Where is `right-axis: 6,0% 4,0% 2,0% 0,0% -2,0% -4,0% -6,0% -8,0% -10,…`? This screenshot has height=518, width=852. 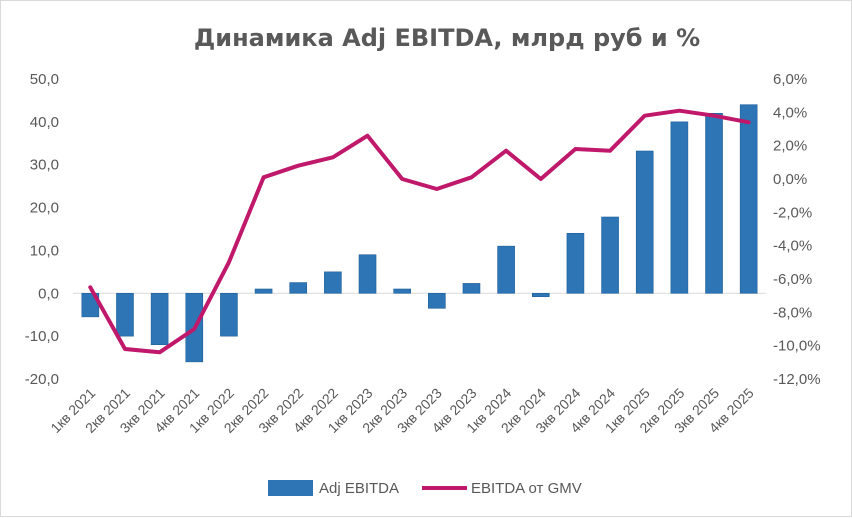
right-axis: 6,0% 4,0% 2,0% 0,0% -2,0% -4,0% -6,0% -8,0% -10,… is located at coordinates (797, 229).